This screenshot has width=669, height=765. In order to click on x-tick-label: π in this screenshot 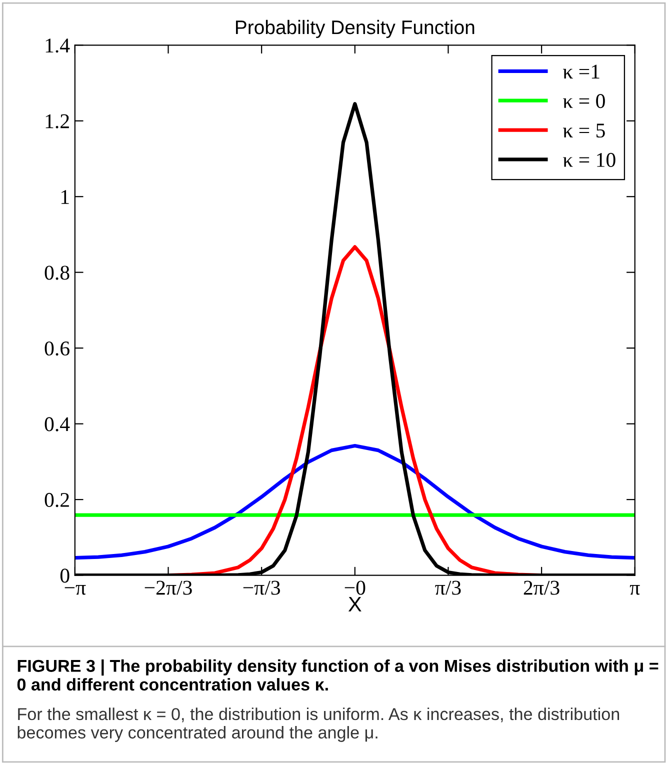, I will do `click(635, 590)`.